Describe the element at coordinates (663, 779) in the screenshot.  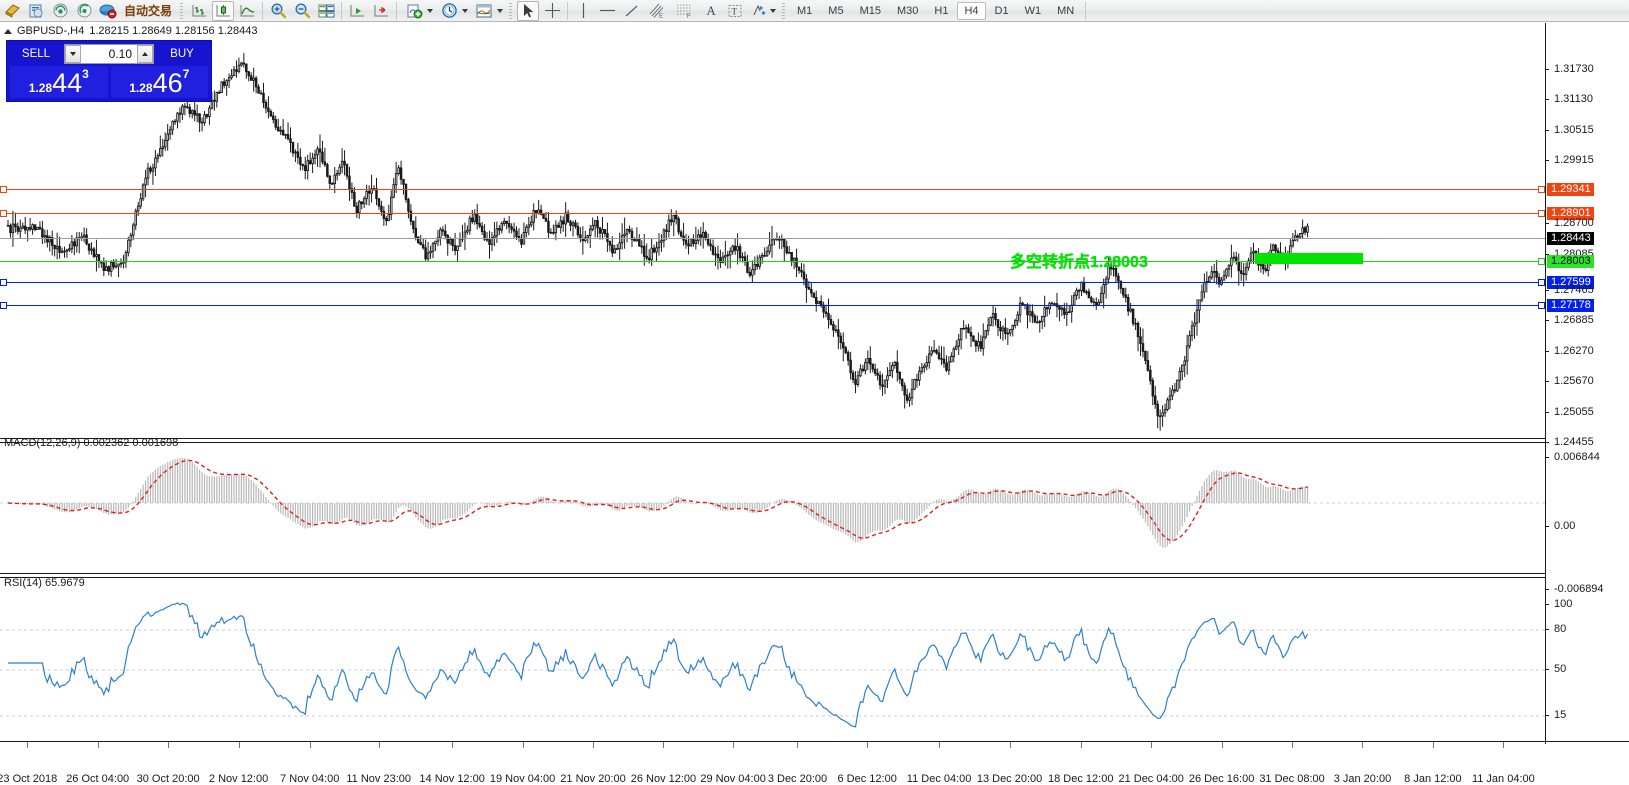
I see `time-axis-label: 26 Nov 12:00` at that location.